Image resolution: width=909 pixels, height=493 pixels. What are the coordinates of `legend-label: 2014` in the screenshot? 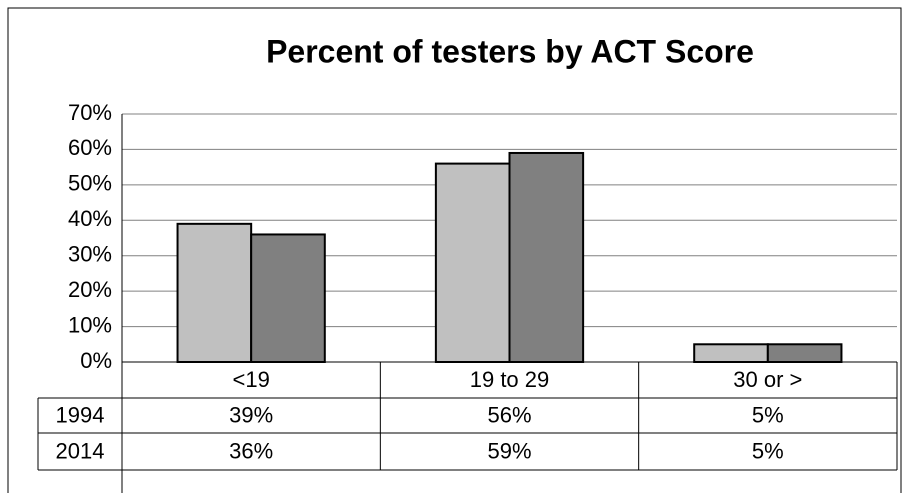 It's located at (80, 450).